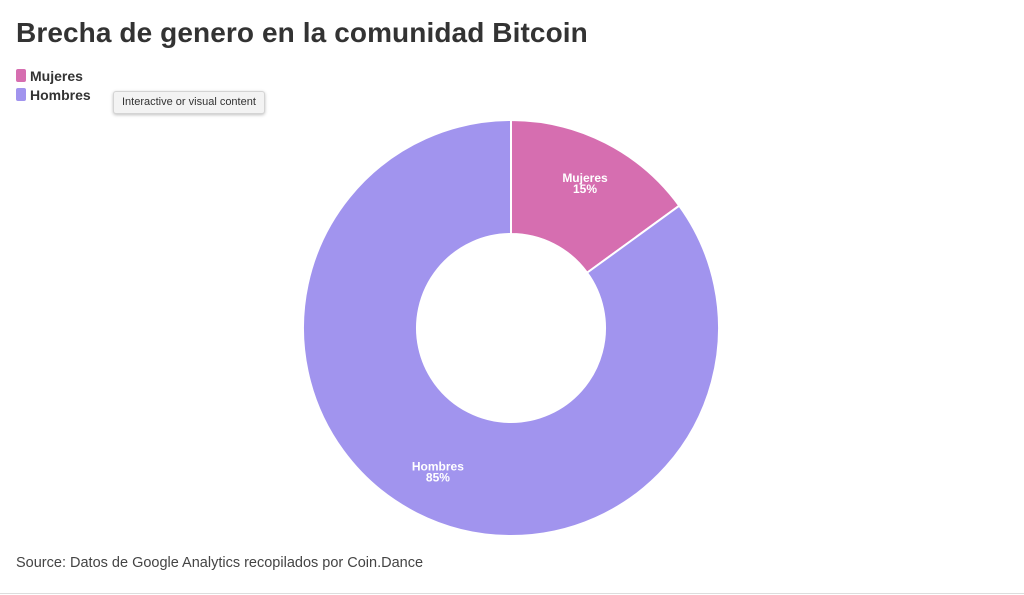 This screenshot has height=595, width=1024. What do you see at coordinates (438, 466) in the screenshot?
I see `slice-label-hombres: Hombres` at bounding box center [438, 466].